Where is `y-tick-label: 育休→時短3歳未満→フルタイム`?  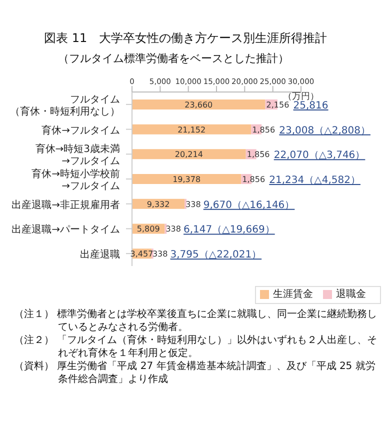
y-tick-label: 育休→時短3歳未満→フルタイム is located at coordinates (77, 155).